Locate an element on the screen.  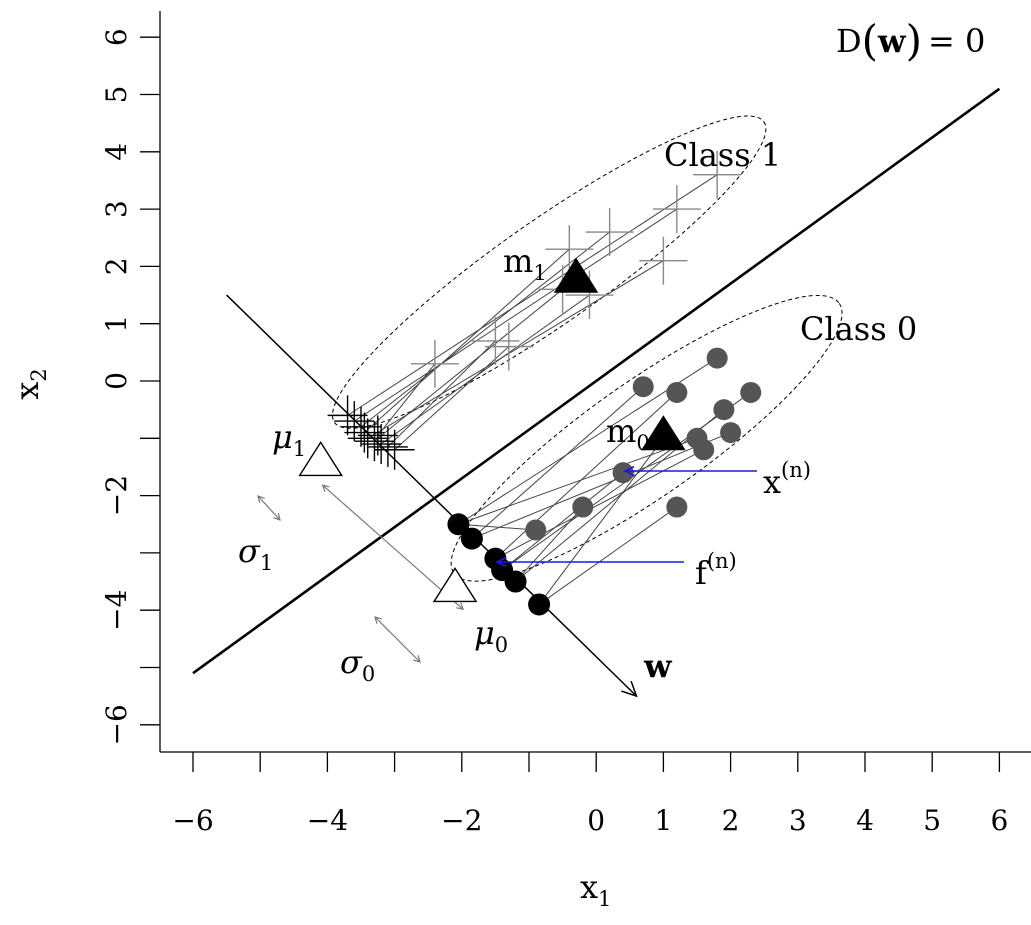
sigma1-arrow is located at coordinates (269, 508).